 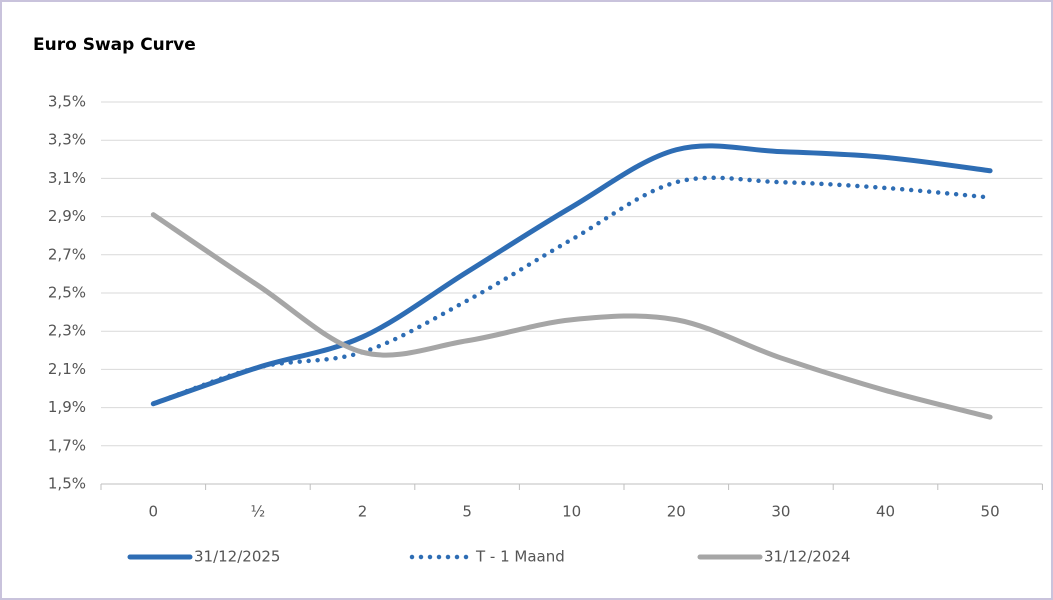 I want to click on y-tick-label: 1,9%, so click(x=67, y=407).